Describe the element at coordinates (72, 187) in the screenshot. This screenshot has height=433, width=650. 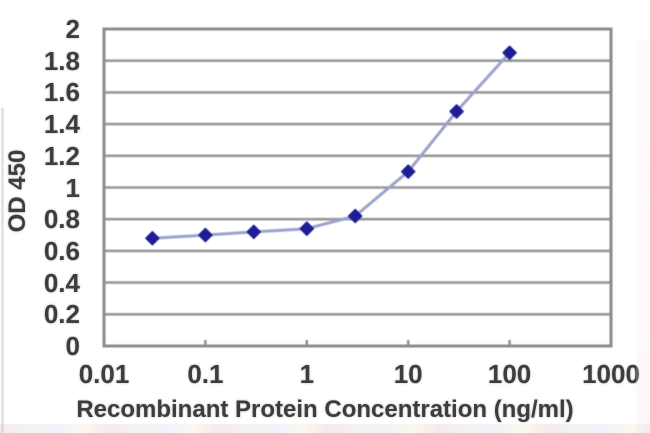
I see `y-tick-label: 1` at that location.